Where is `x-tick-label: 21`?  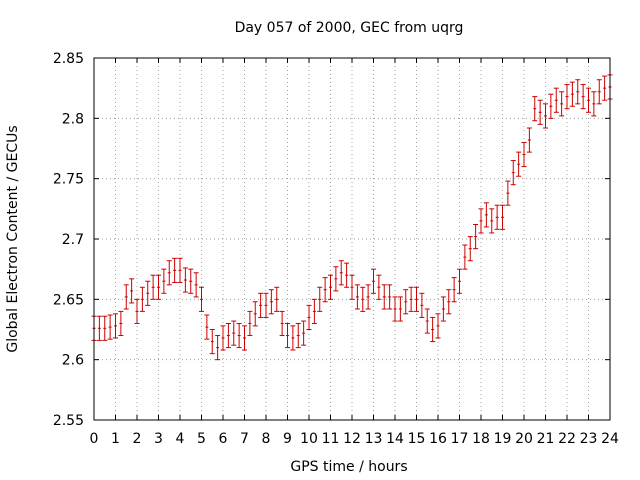 x-tick-label: 21 is located at coordinates (546, 439).